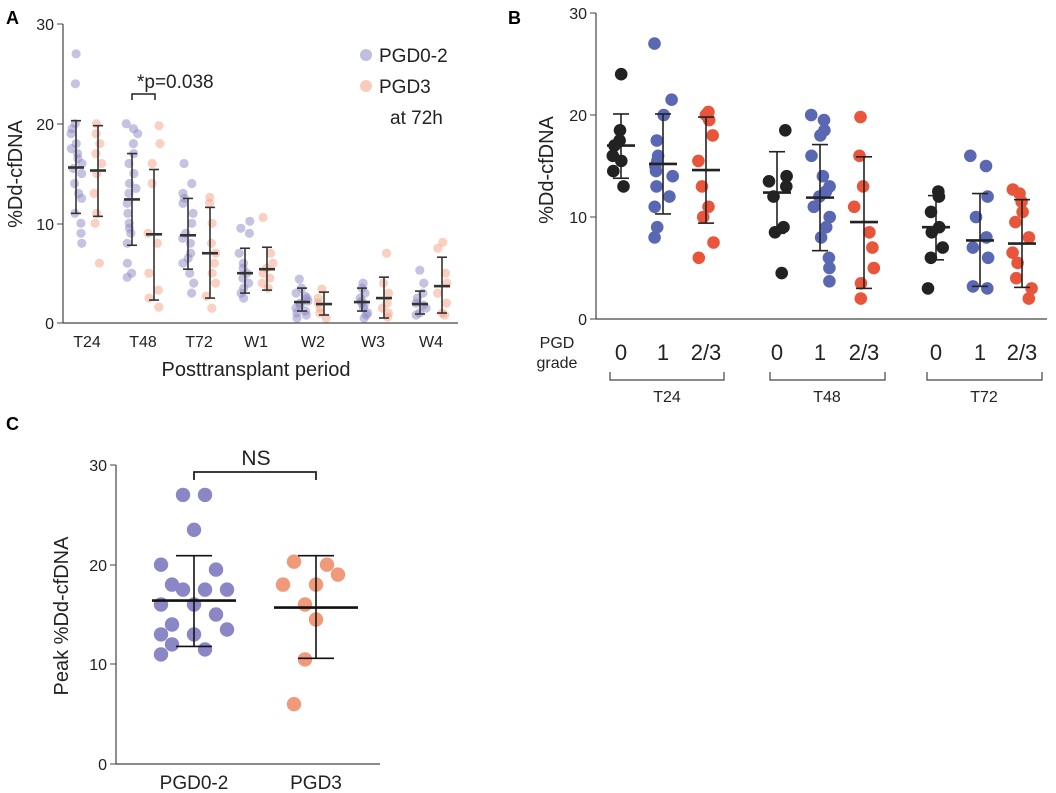  I want to click on b-grade-t24-1: 1, so click(663, 352).